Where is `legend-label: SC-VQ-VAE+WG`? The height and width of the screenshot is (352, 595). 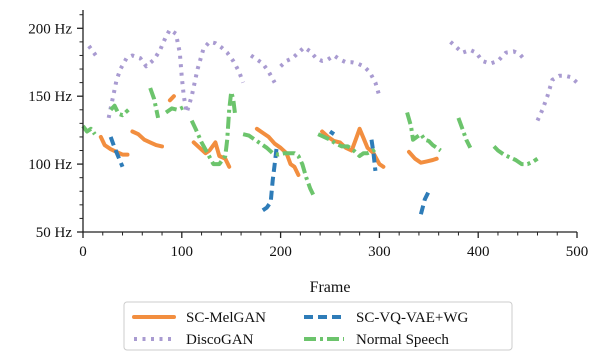
legend-label: SC-VQ-VAE+WG is located at coordinates (412, 318).